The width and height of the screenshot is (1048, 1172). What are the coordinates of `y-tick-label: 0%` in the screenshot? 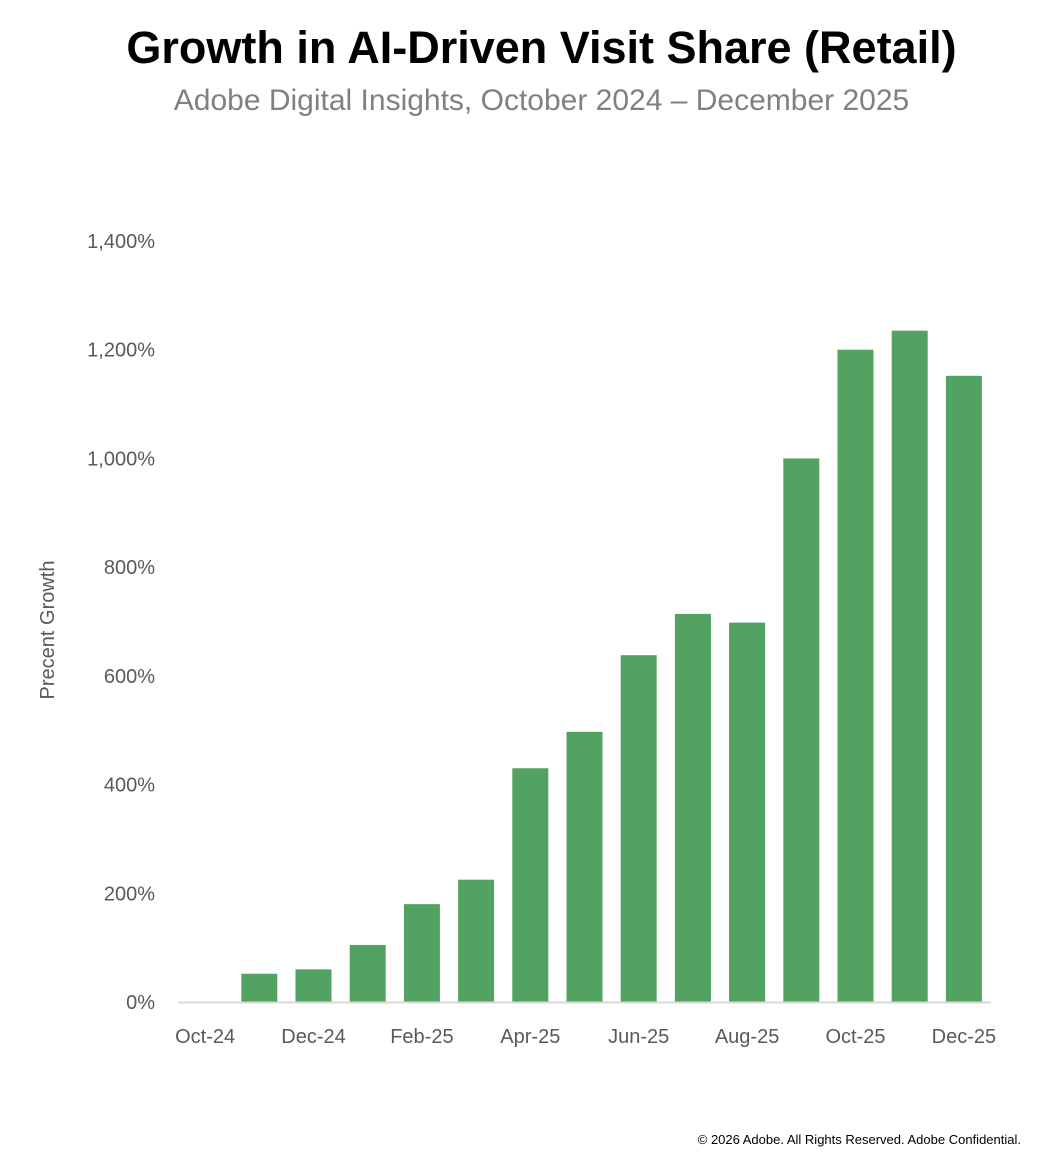 It's located at (140, 1003).